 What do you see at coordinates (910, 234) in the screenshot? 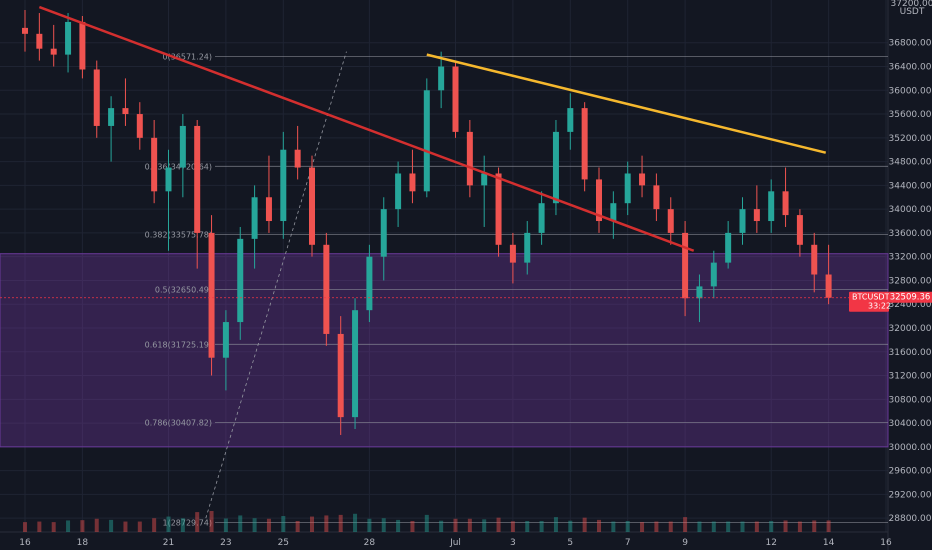
I see `price-tick-label: 33600.00` at bounding box center [910, 234].